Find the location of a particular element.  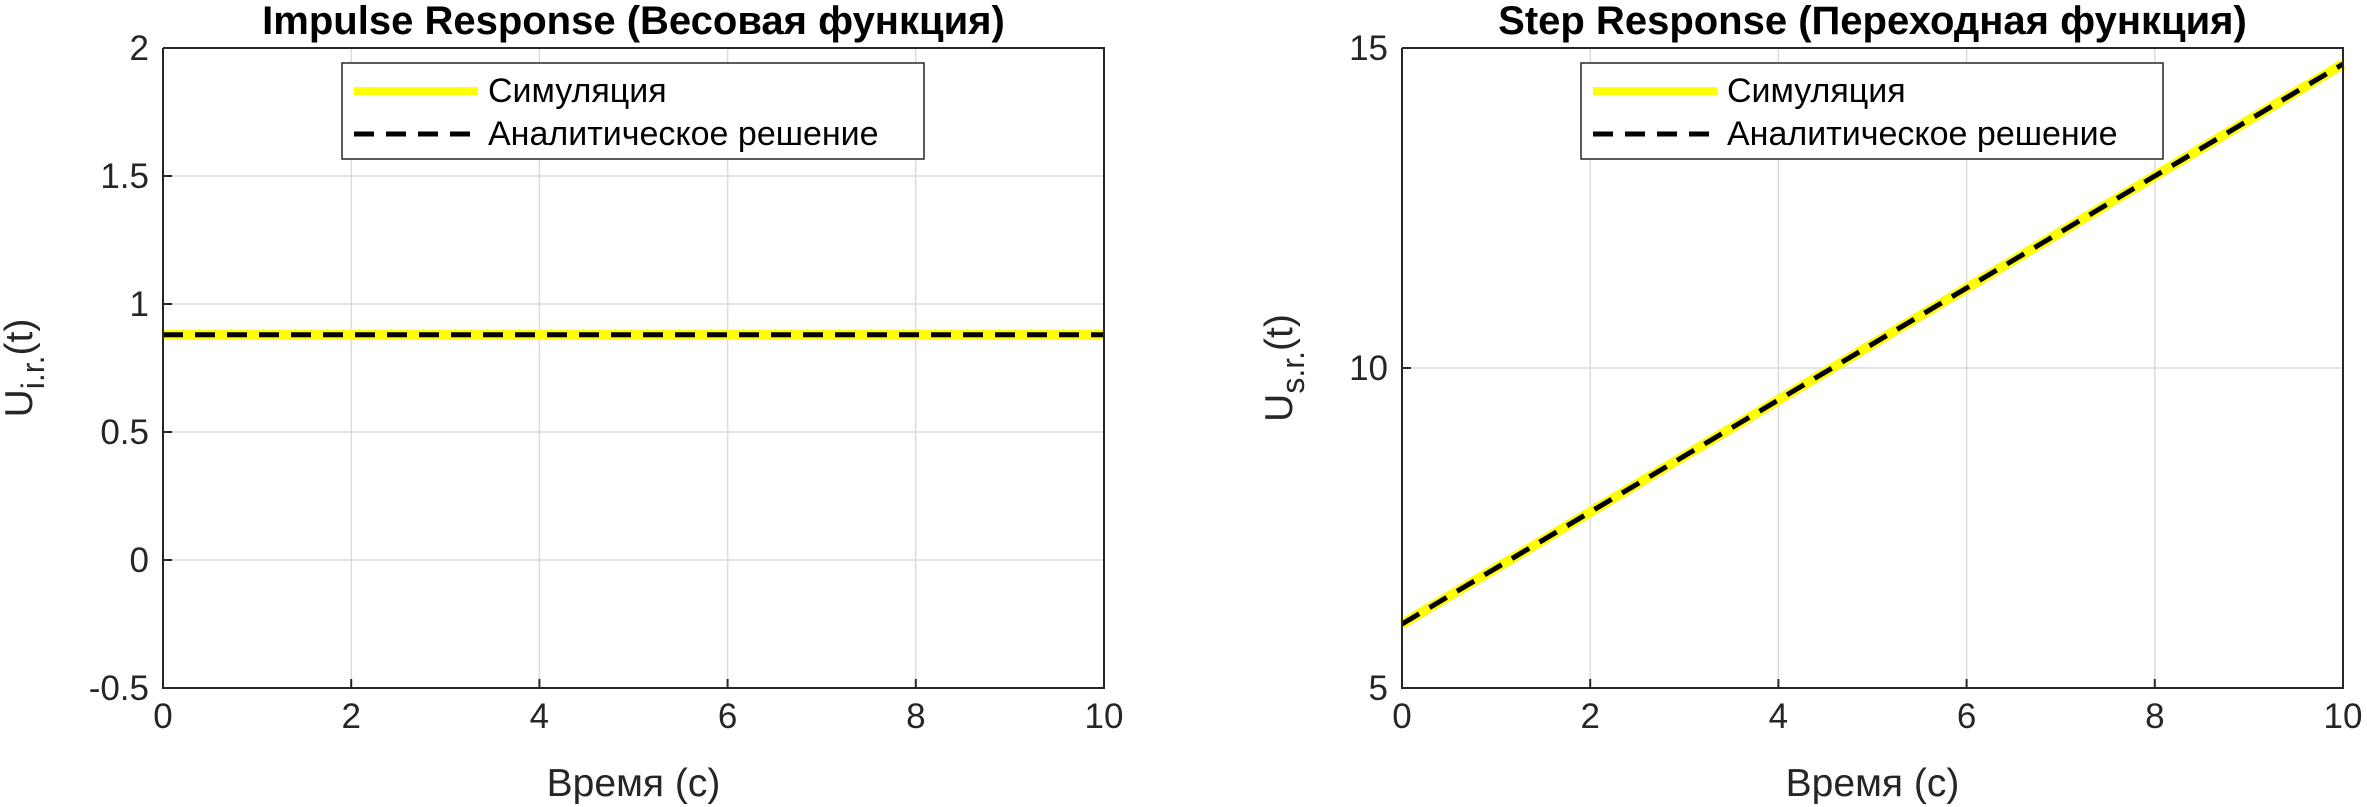

y-axis-label-sub: i.r. is located at coordinates (33, 372).